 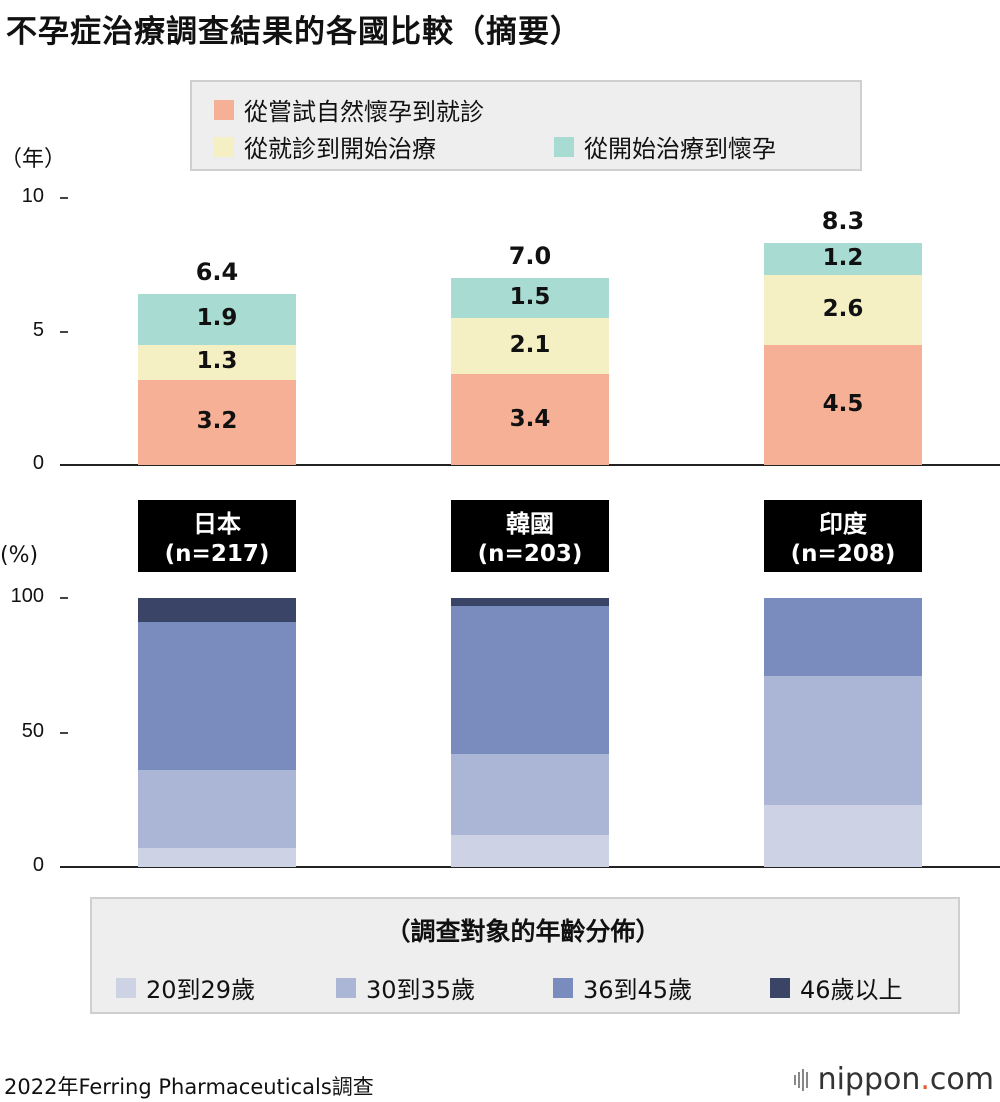 I want to click on duration-axis-unit: （年）, so click(x=33, y=159).